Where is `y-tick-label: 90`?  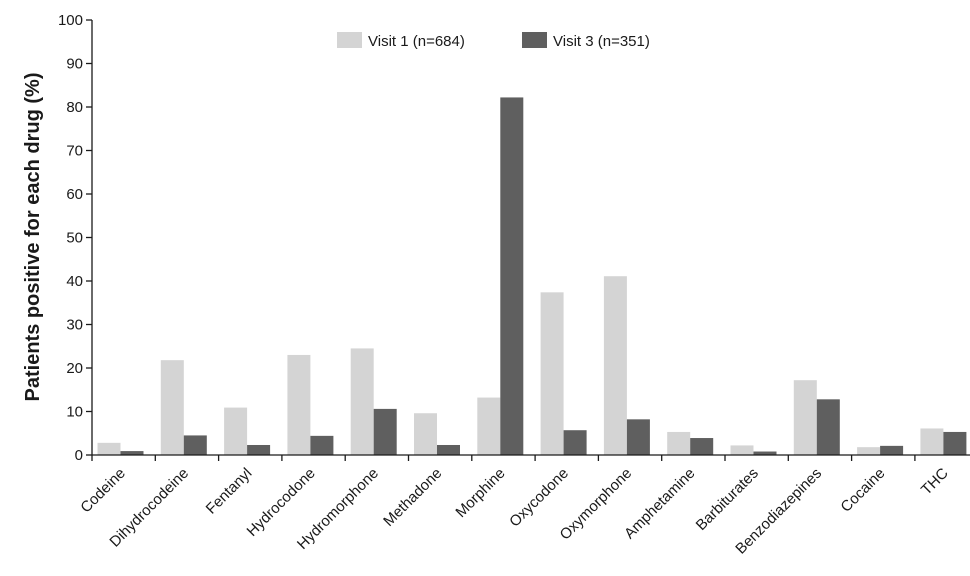 y-tick-label: 90 is located at coordinates (74, 64).